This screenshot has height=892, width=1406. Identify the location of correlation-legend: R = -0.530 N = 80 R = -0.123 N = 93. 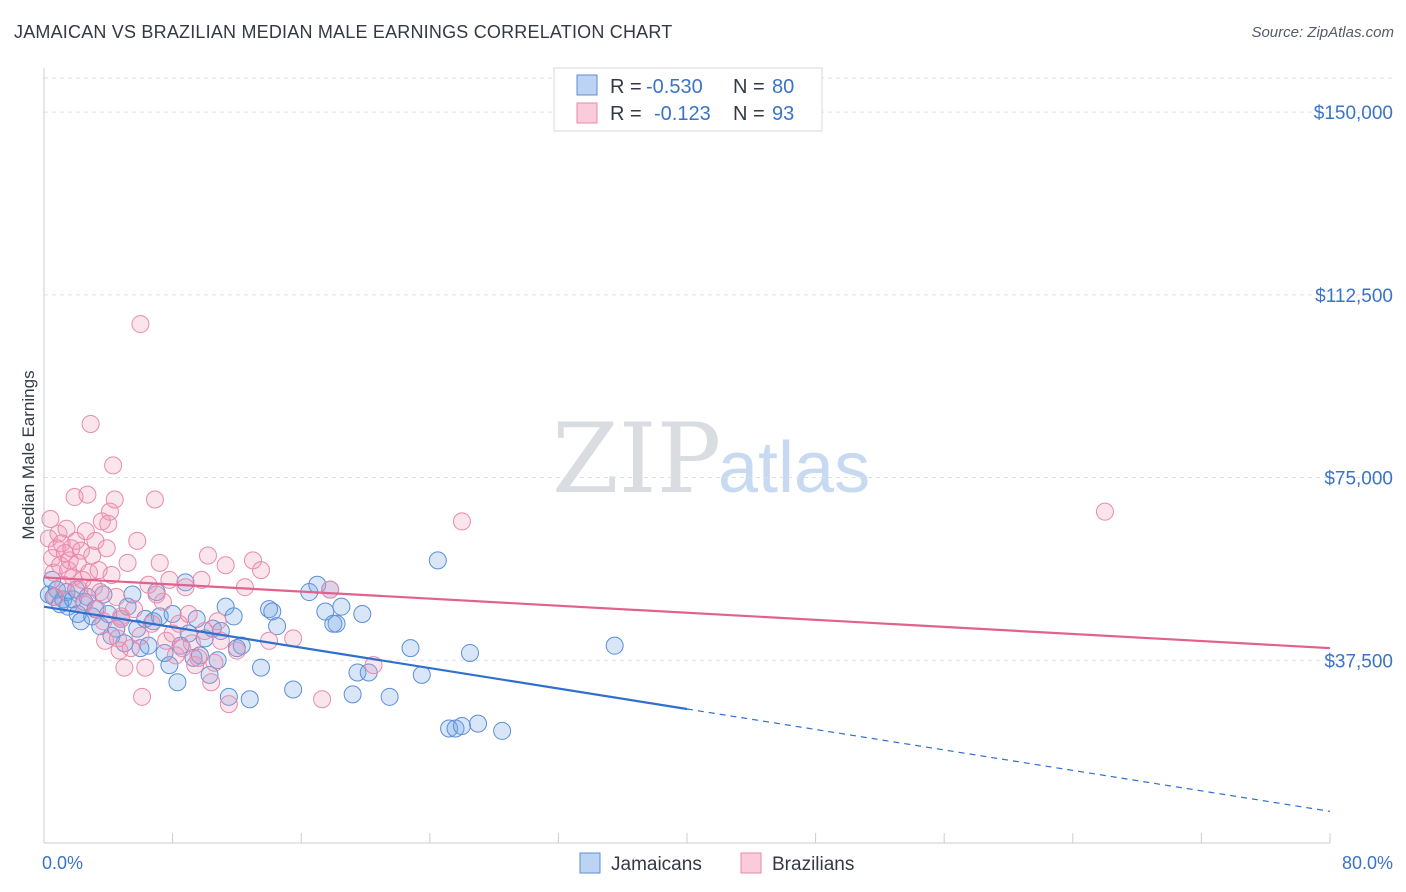
(688, 99).